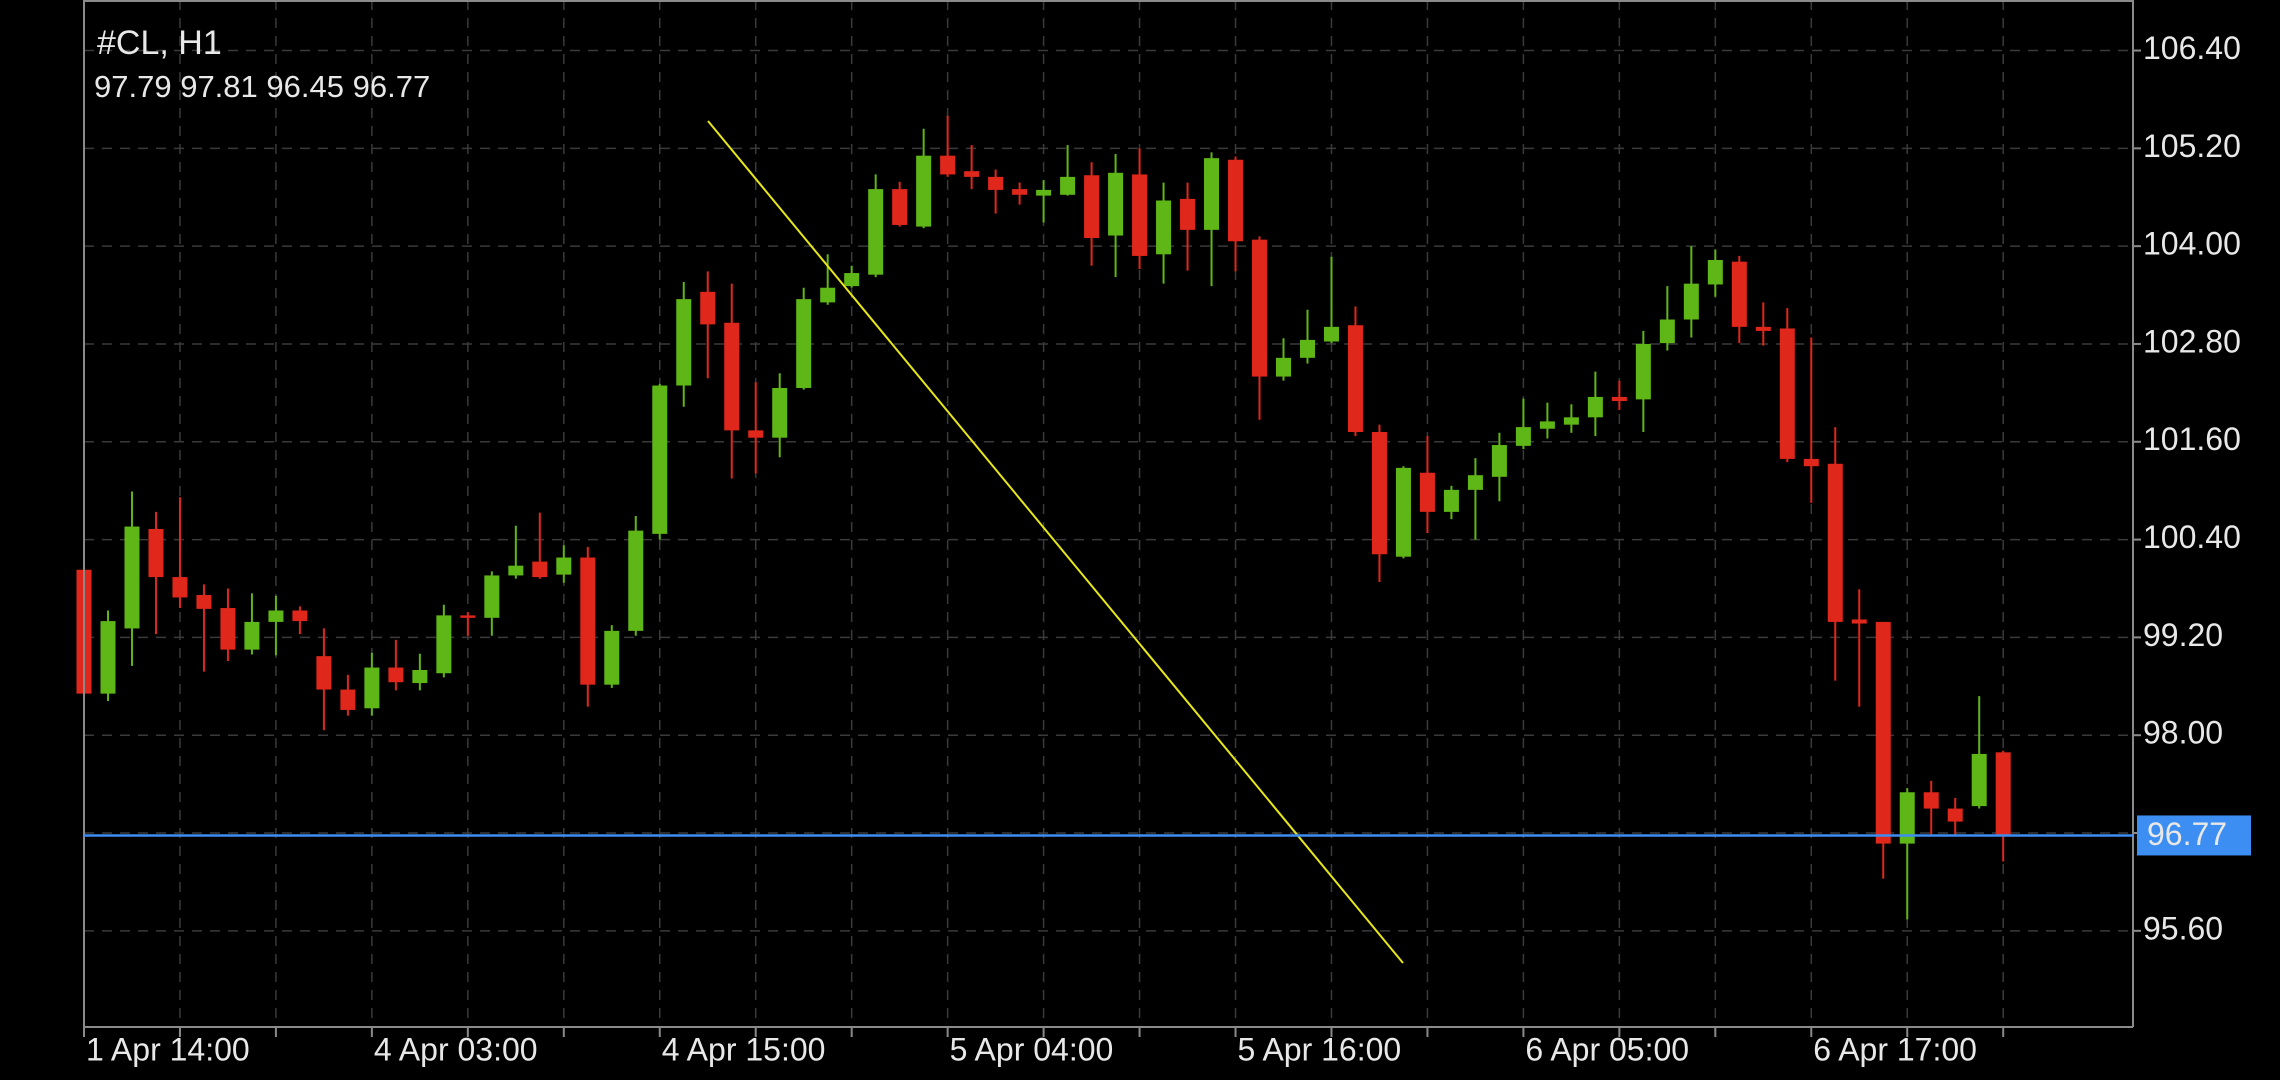  Describe the element at coordinates (744, 1049) in the screenshot. I see `x-tick-label: 4 Apr 15:00` at that location.